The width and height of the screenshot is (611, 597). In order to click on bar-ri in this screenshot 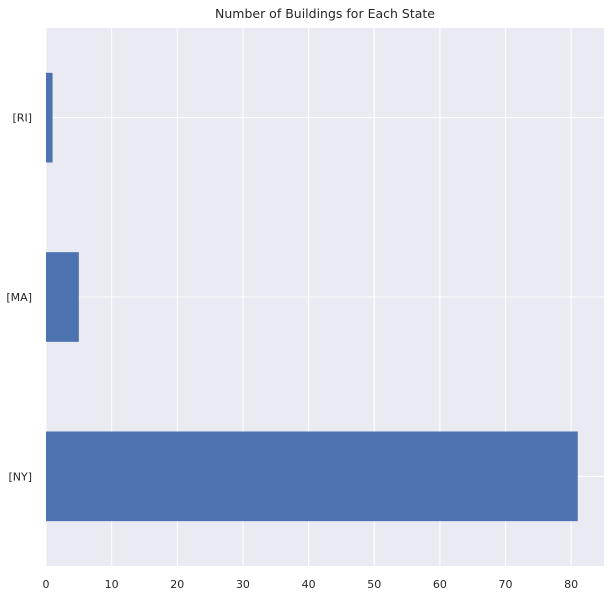, I will do `click(49, 117)`.